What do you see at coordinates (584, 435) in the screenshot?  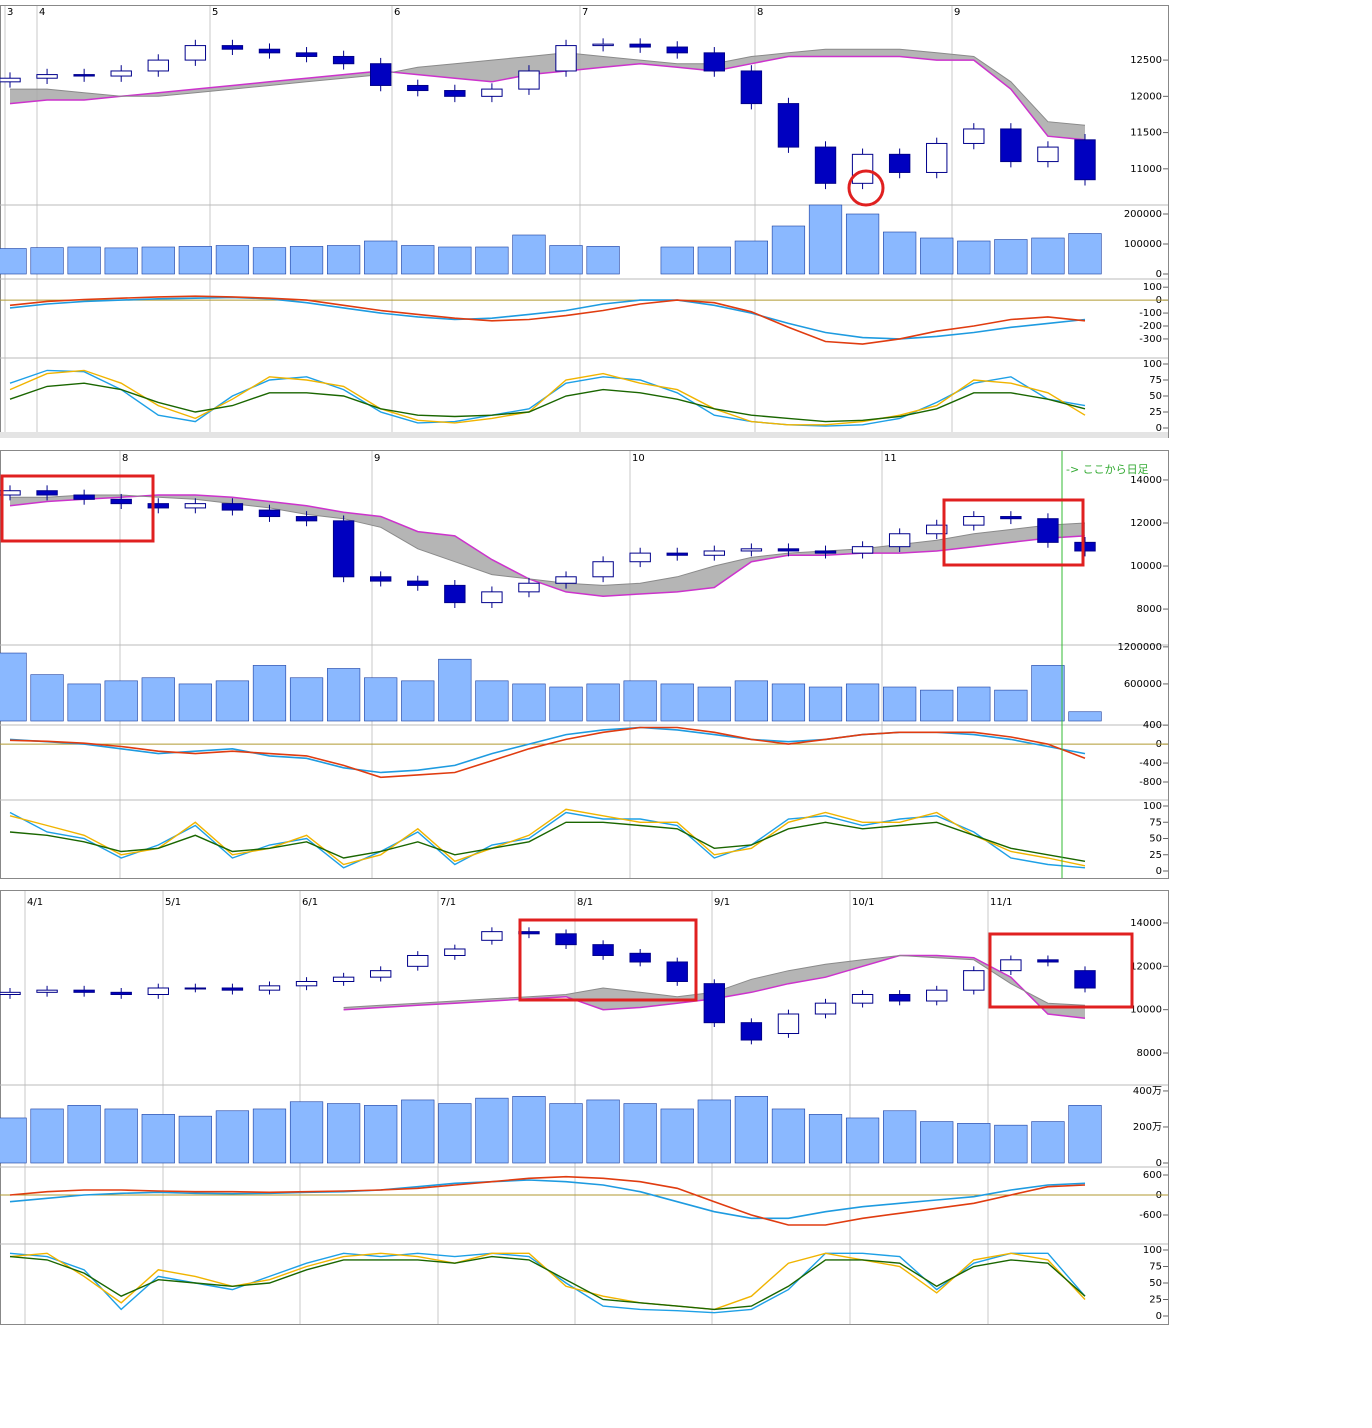 I see `scrollbar` at bounding box center [584, 435].